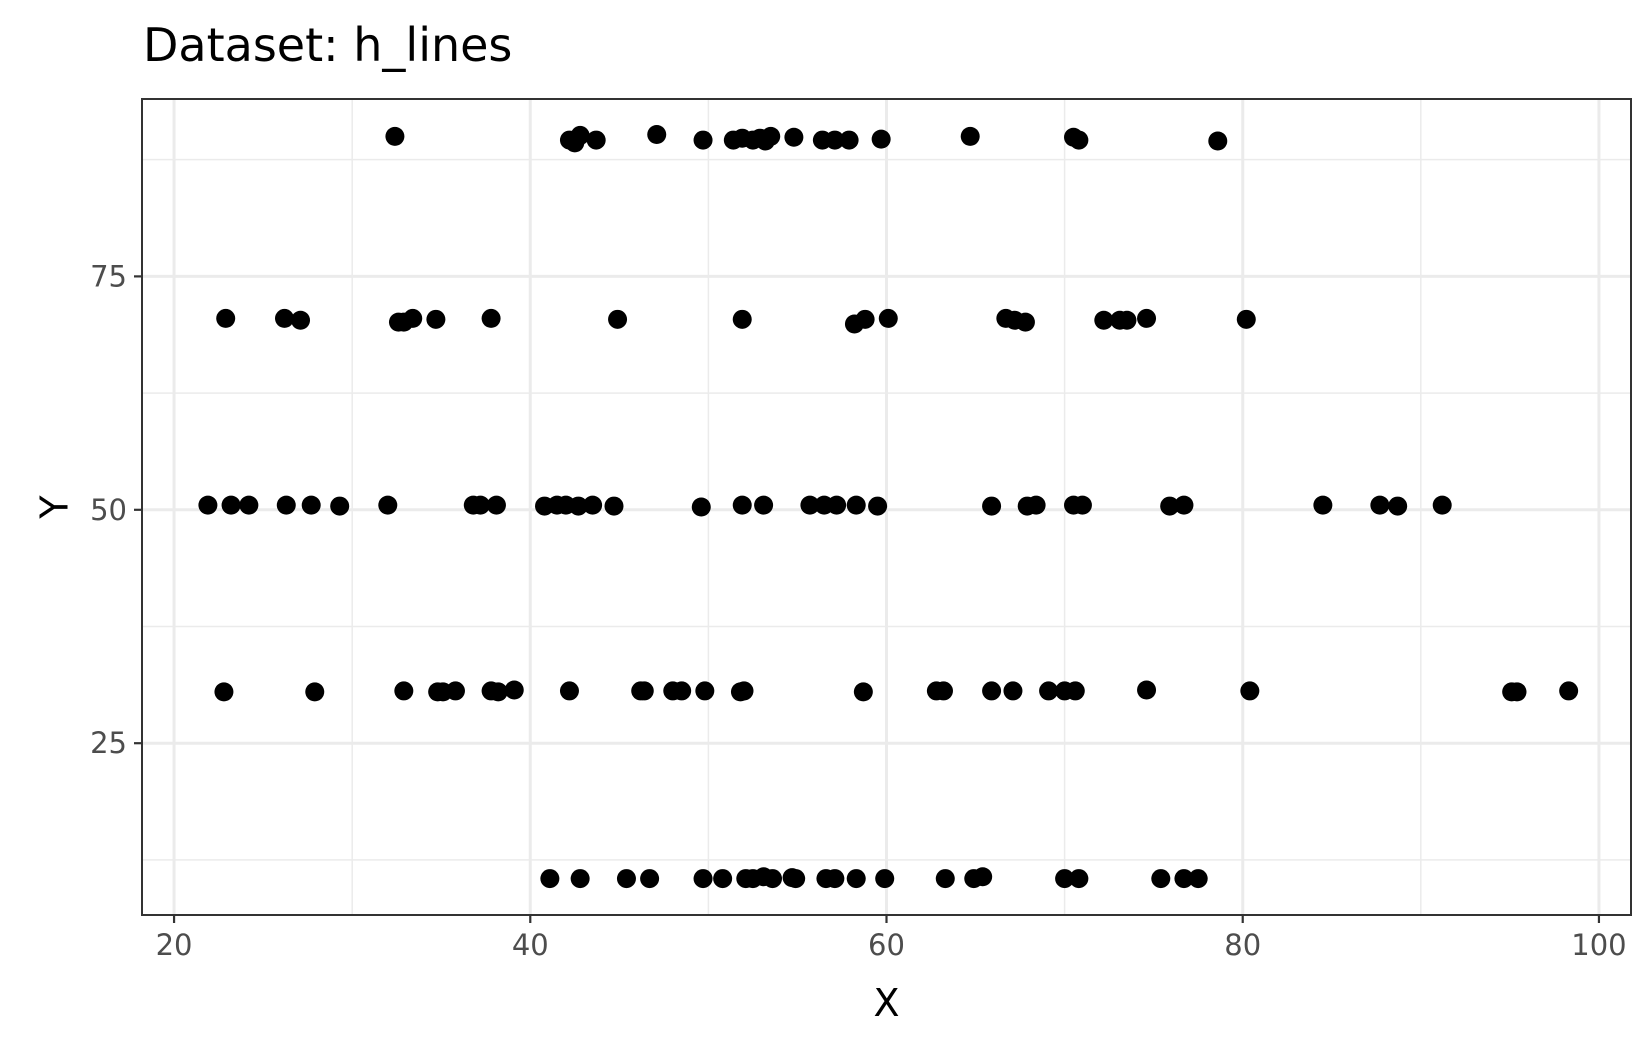 The image size is (1649, 1049). I want to click on x-tick-label: 60, so click(886, 945).